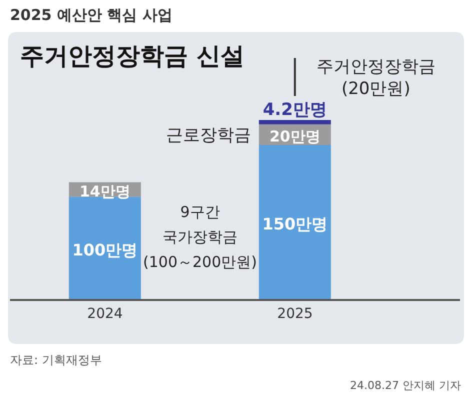 The width and height of the screenshot is (473, 397). What do you see at coordinates (105, 314) in the screenshot?
I see `x-tick-label: 2024` at bounding box center [105, 314].